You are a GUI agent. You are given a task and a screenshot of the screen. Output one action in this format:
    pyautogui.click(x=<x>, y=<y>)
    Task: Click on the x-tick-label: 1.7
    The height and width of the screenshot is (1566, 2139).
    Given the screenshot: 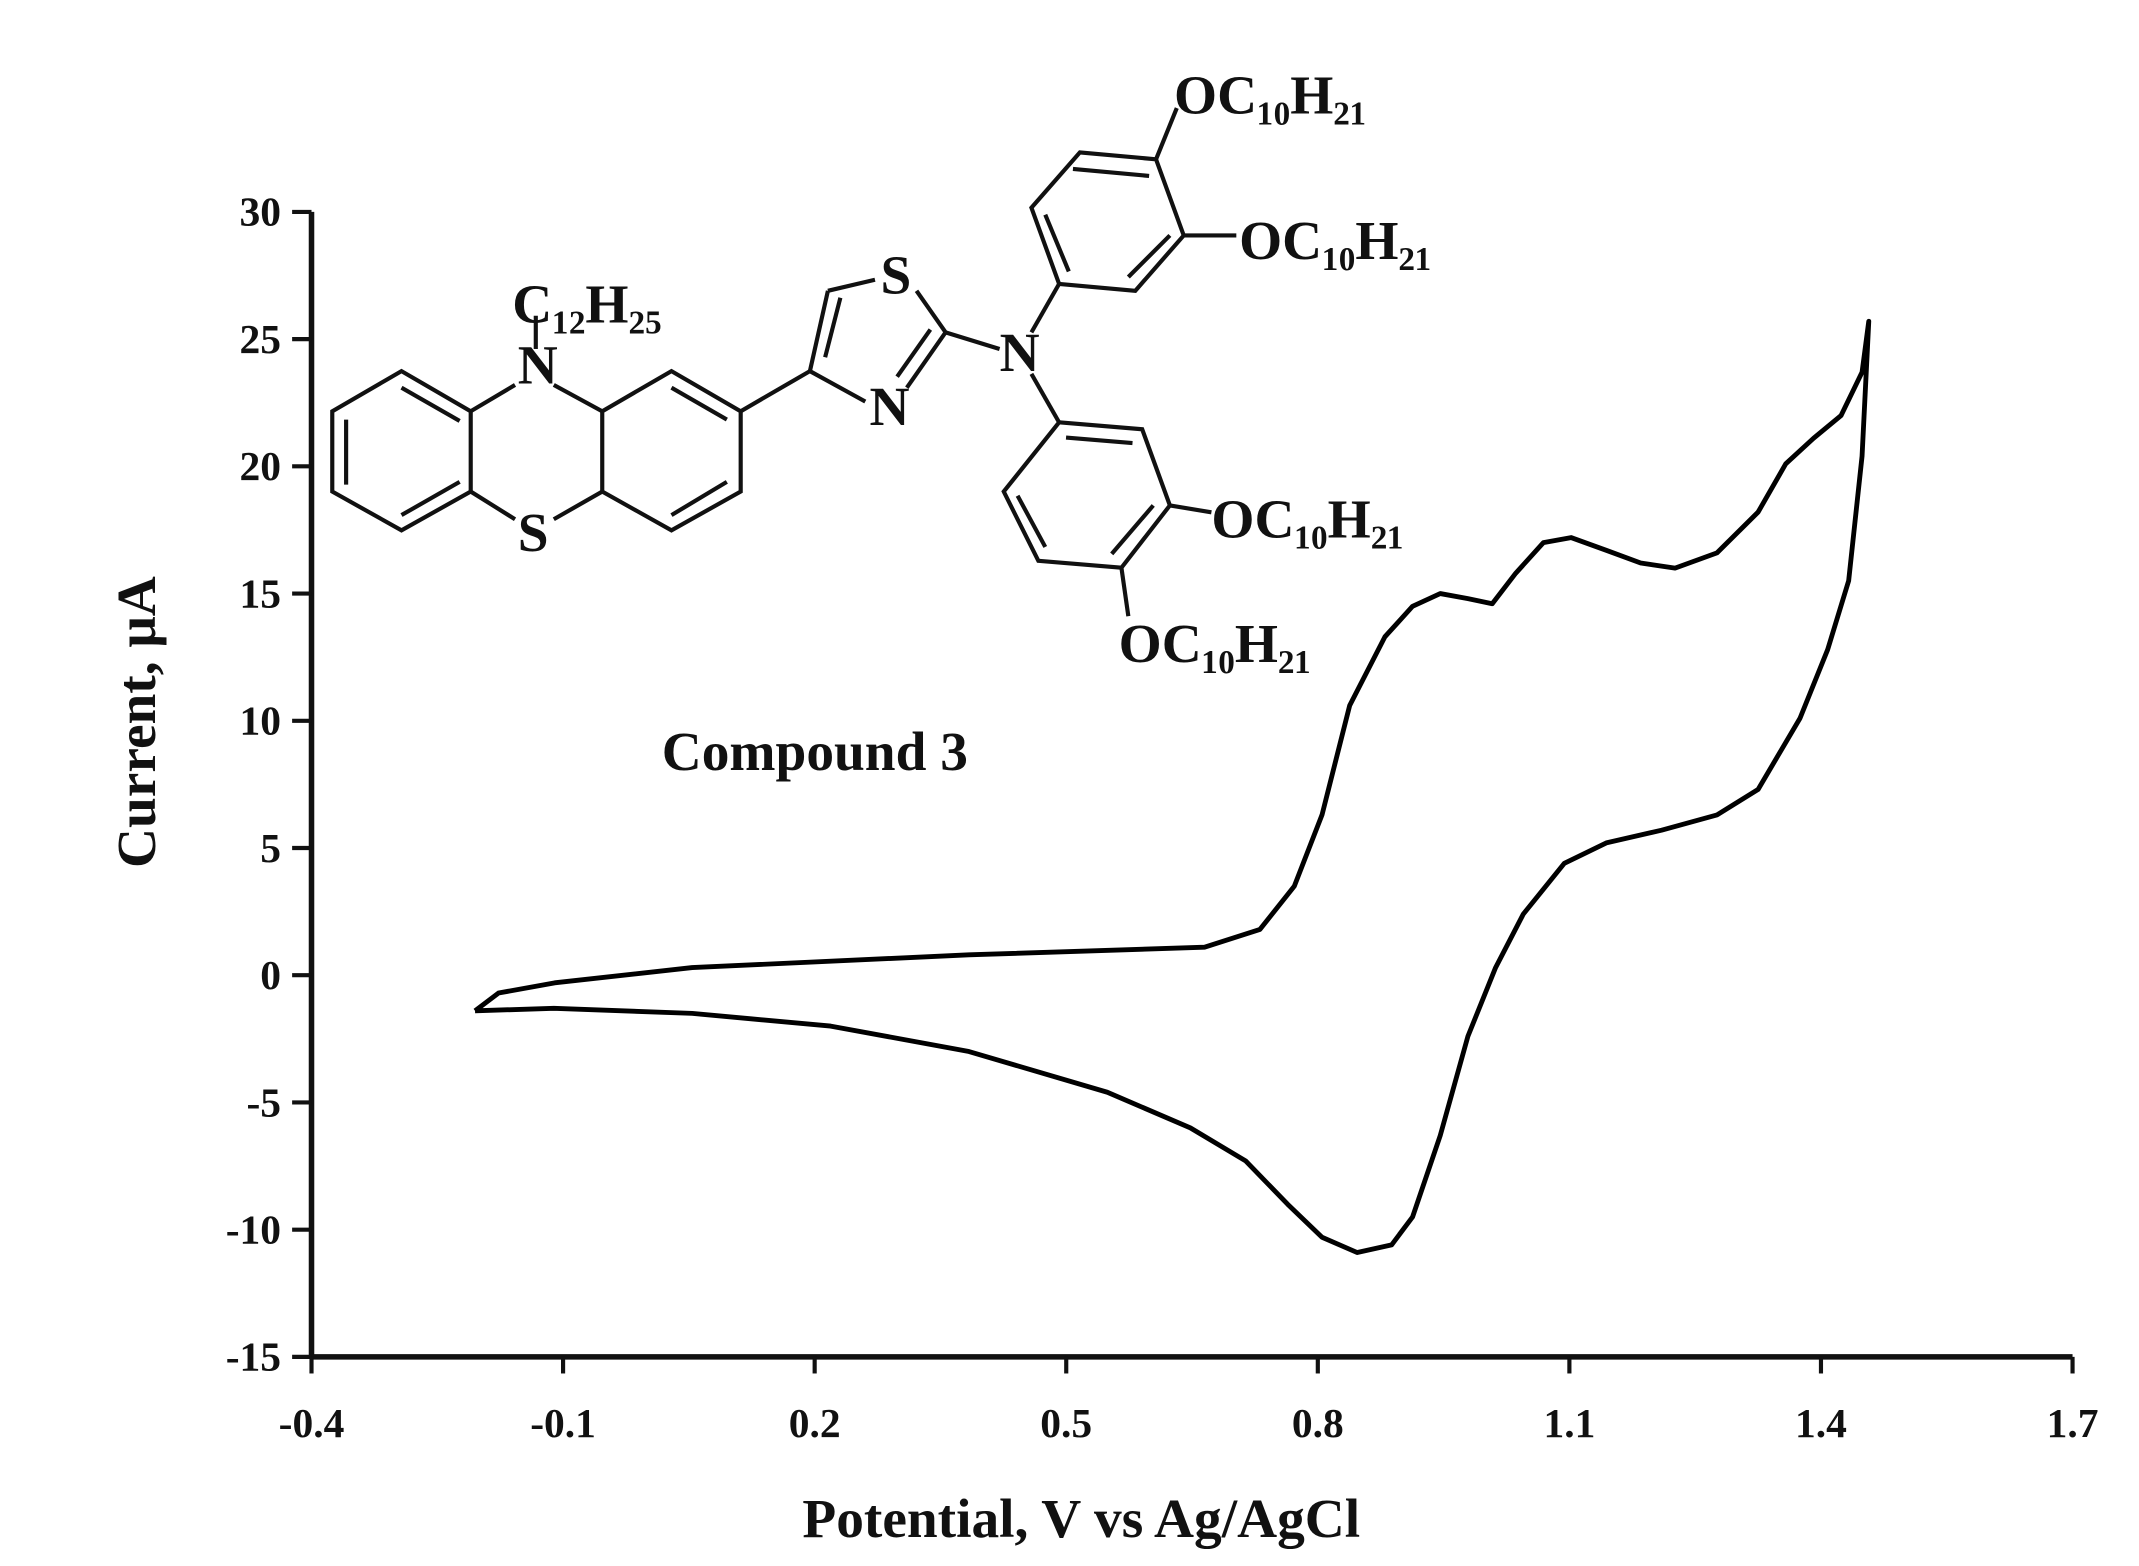 What is the action you would take?
    pyautogui.click(x=2073, y=1423)
    